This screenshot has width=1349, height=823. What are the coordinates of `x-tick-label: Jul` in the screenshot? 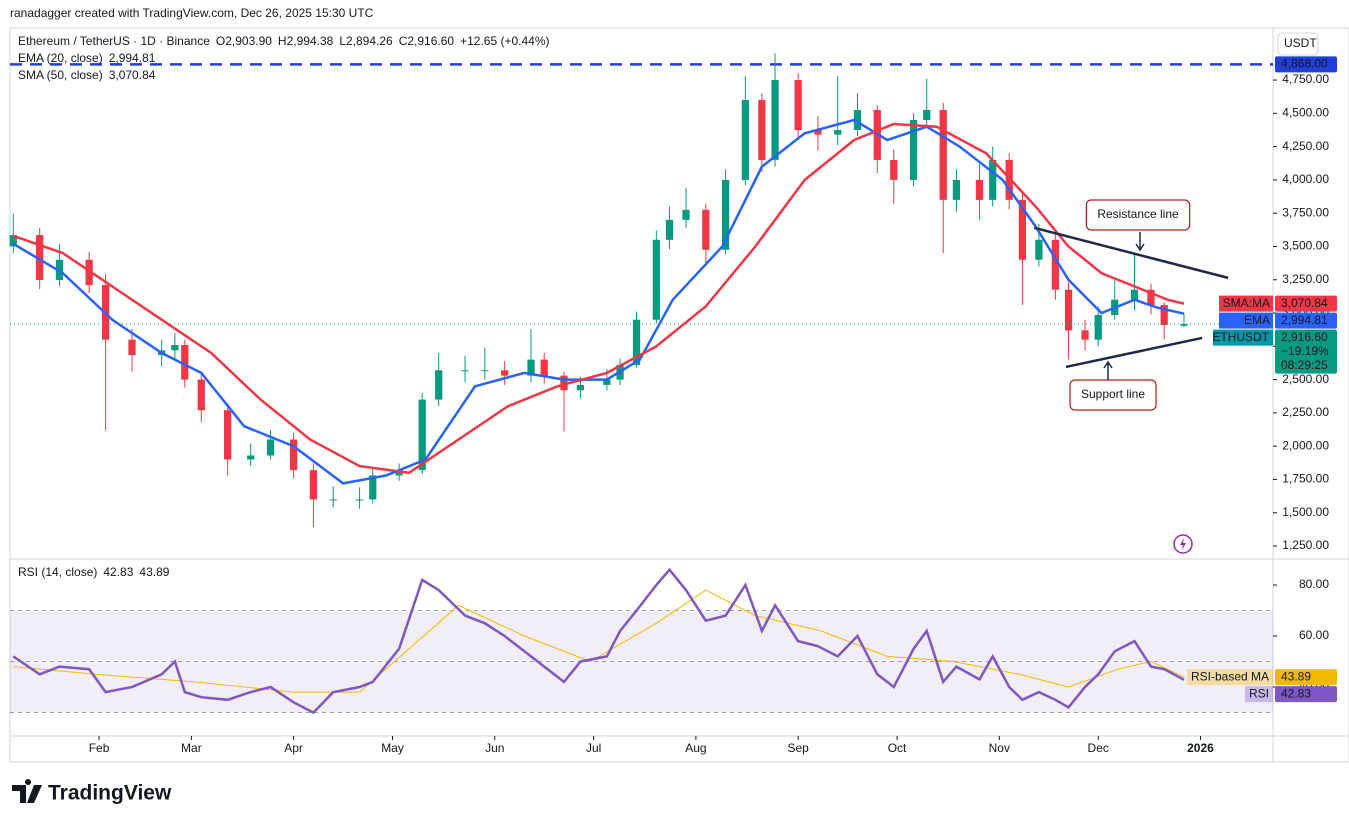 It's located at (593, 748).